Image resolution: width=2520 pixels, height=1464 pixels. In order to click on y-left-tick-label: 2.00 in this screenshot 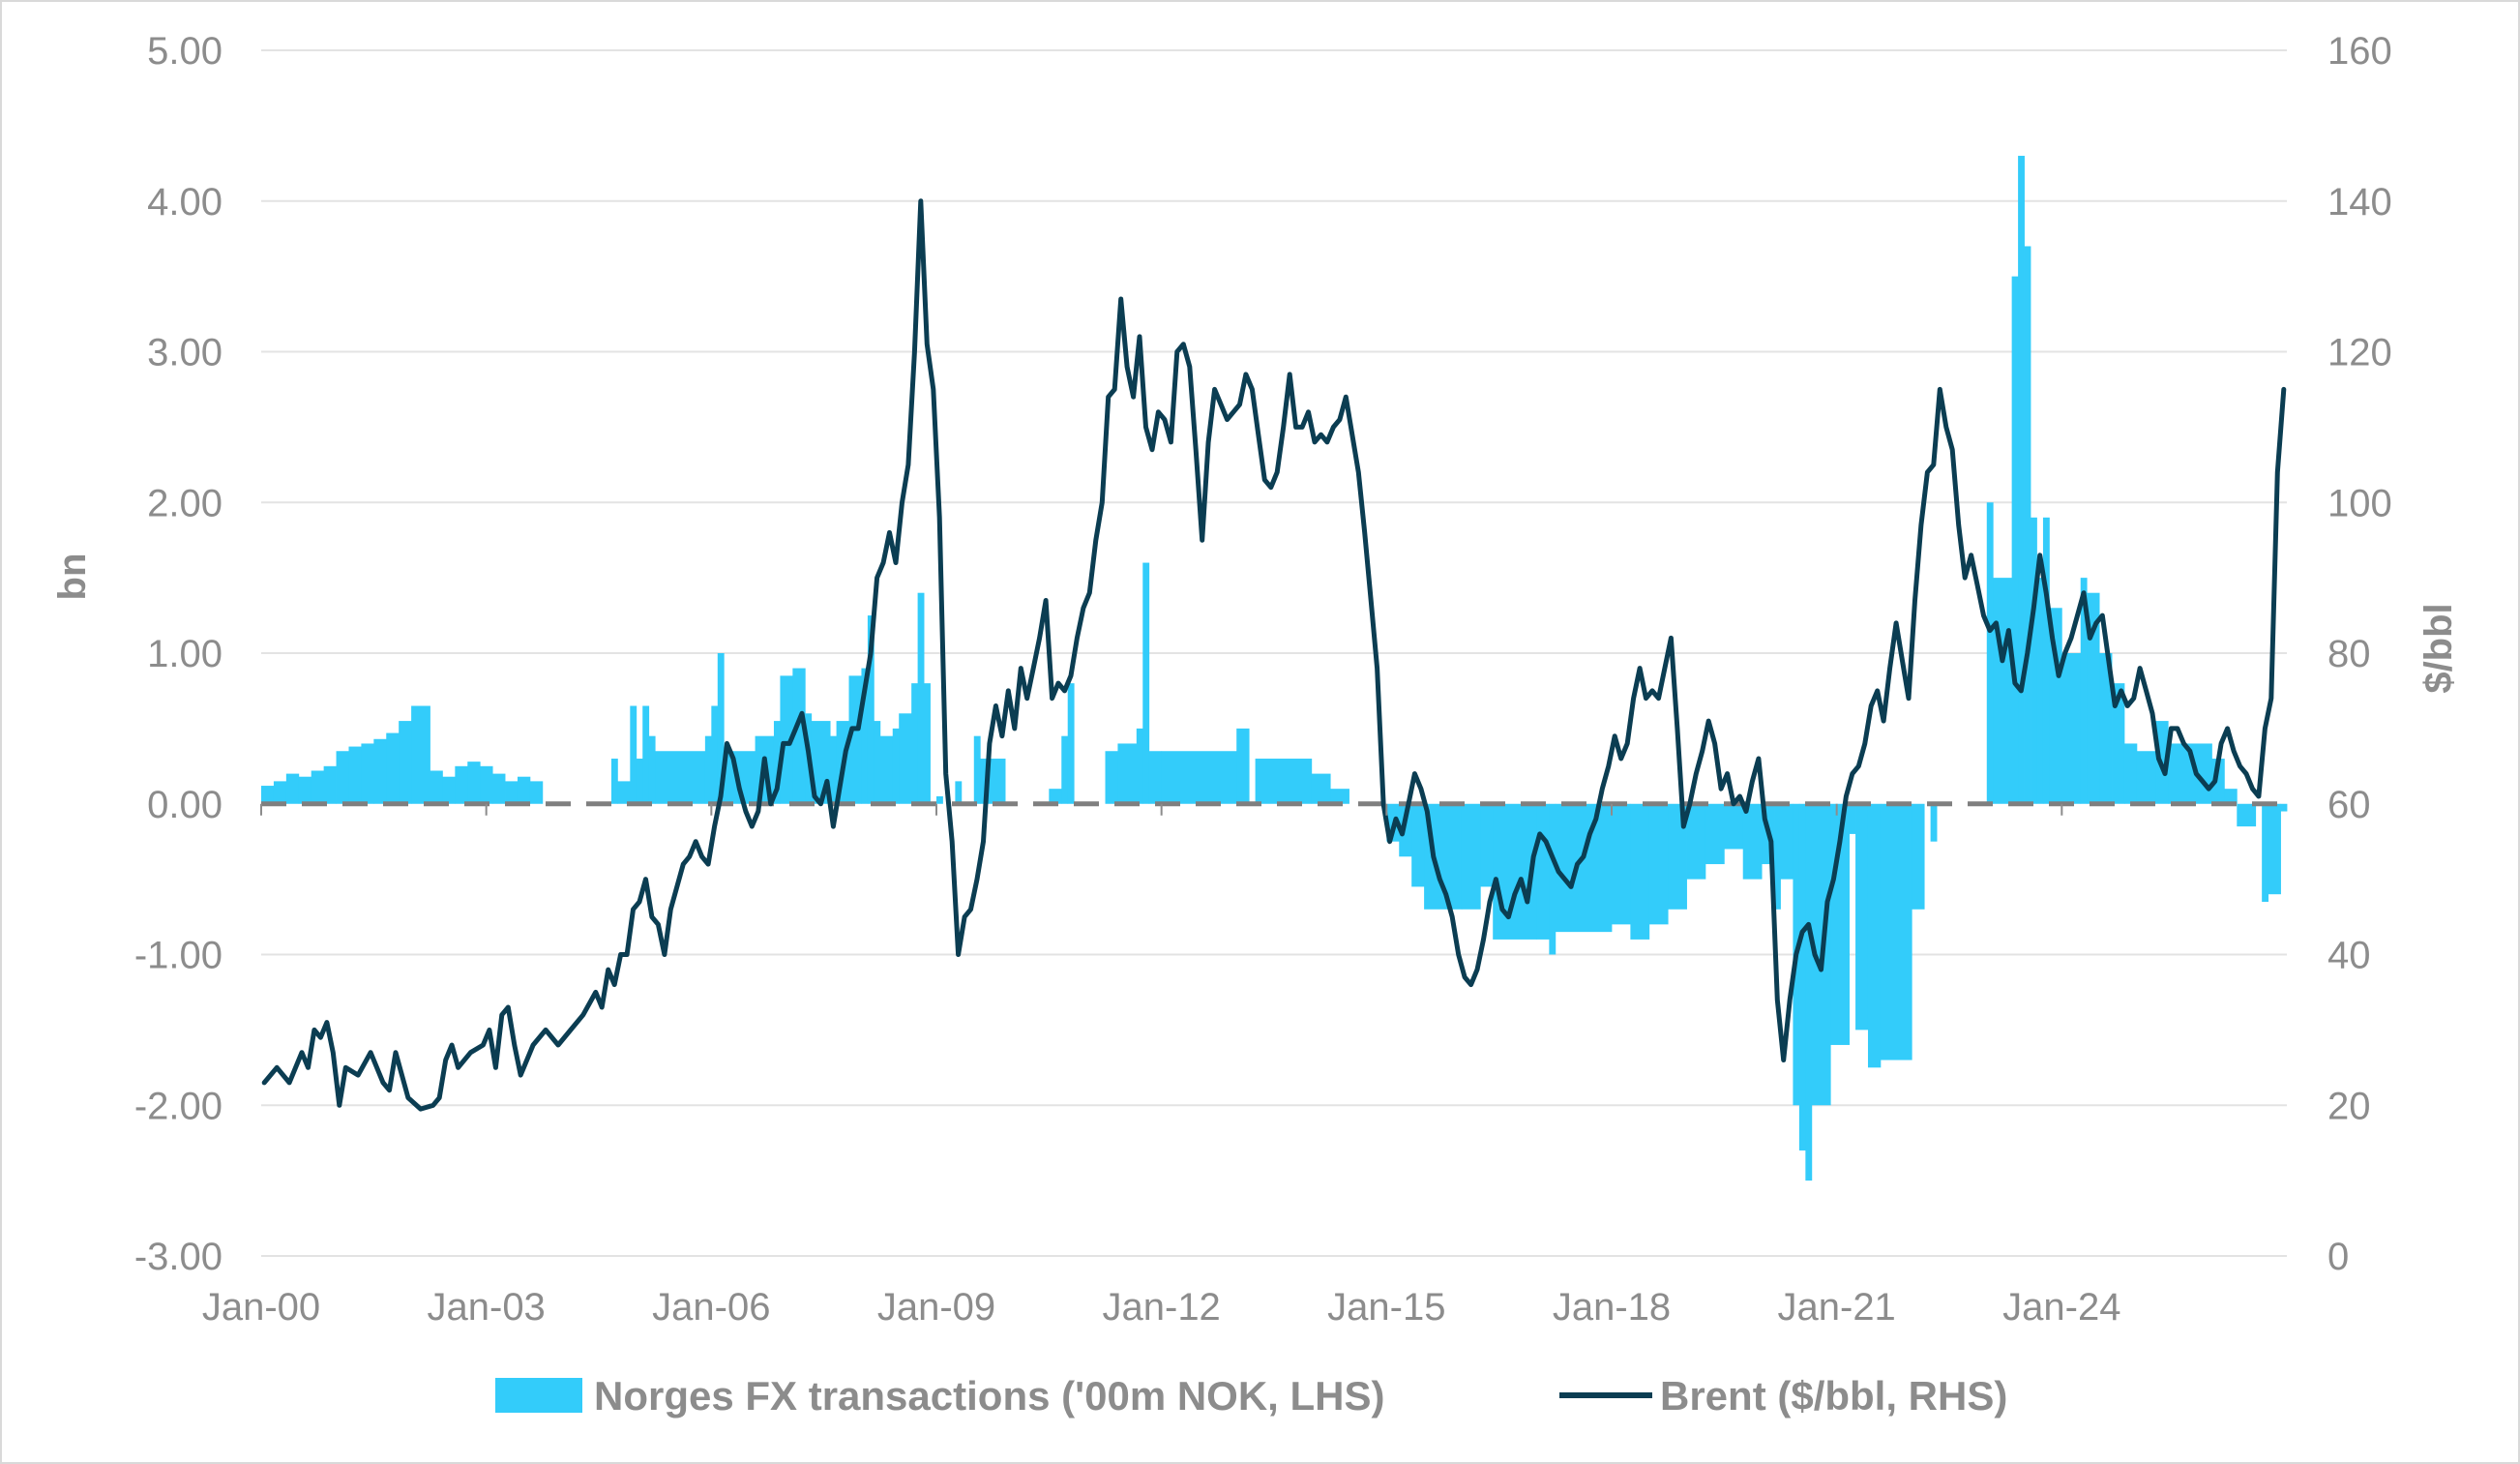, I will do `click(185, 503)`.